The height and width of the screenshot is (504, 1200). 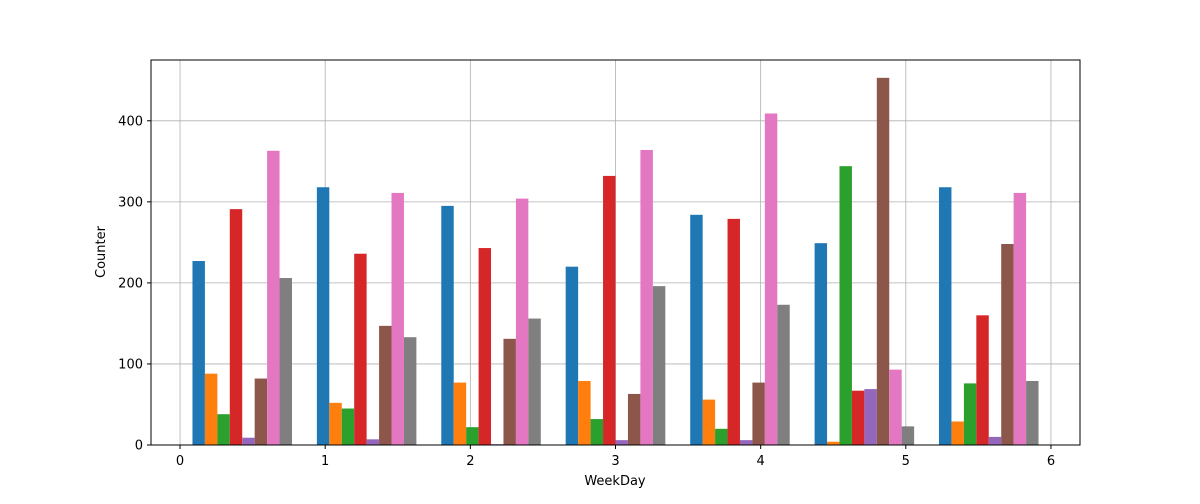 I want to click on y-tick-label: 400, so click(x=130, y=121).